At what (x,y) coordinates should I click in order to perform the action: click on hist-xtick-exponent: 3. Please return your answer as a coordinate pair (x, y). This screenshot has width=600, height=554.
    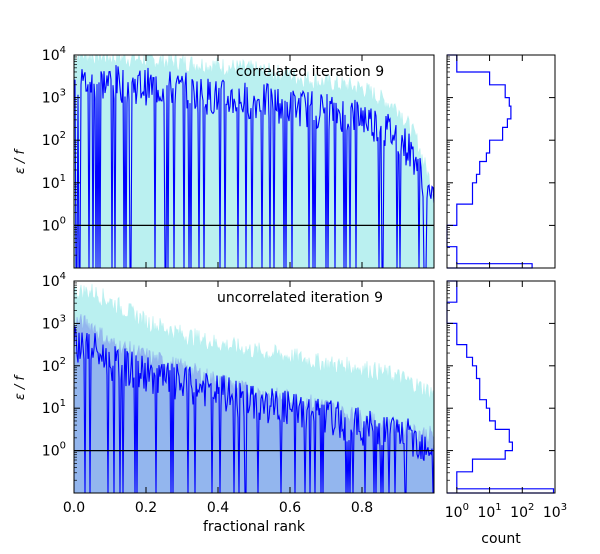
    Looking at the image, I should click on (564, 507).